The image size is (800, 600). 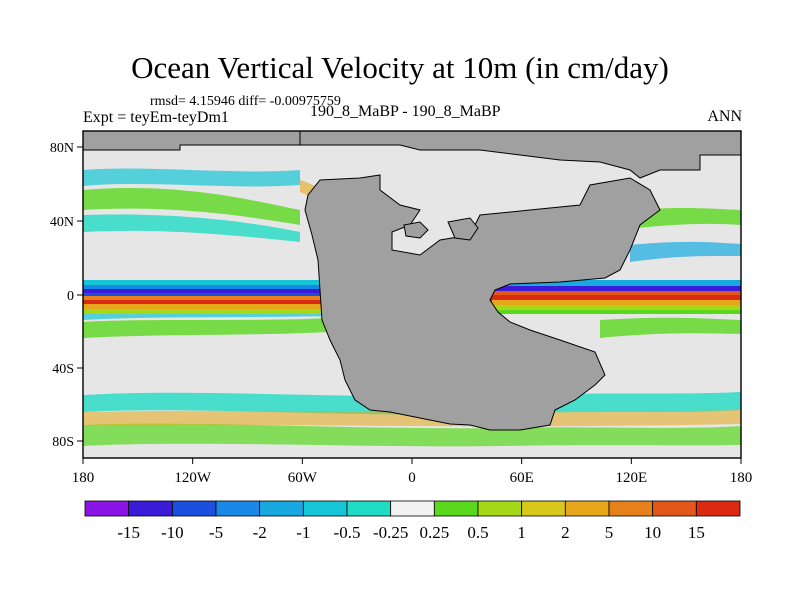 I want to click on colorbar-label: -10, so click(x=172, y=532).